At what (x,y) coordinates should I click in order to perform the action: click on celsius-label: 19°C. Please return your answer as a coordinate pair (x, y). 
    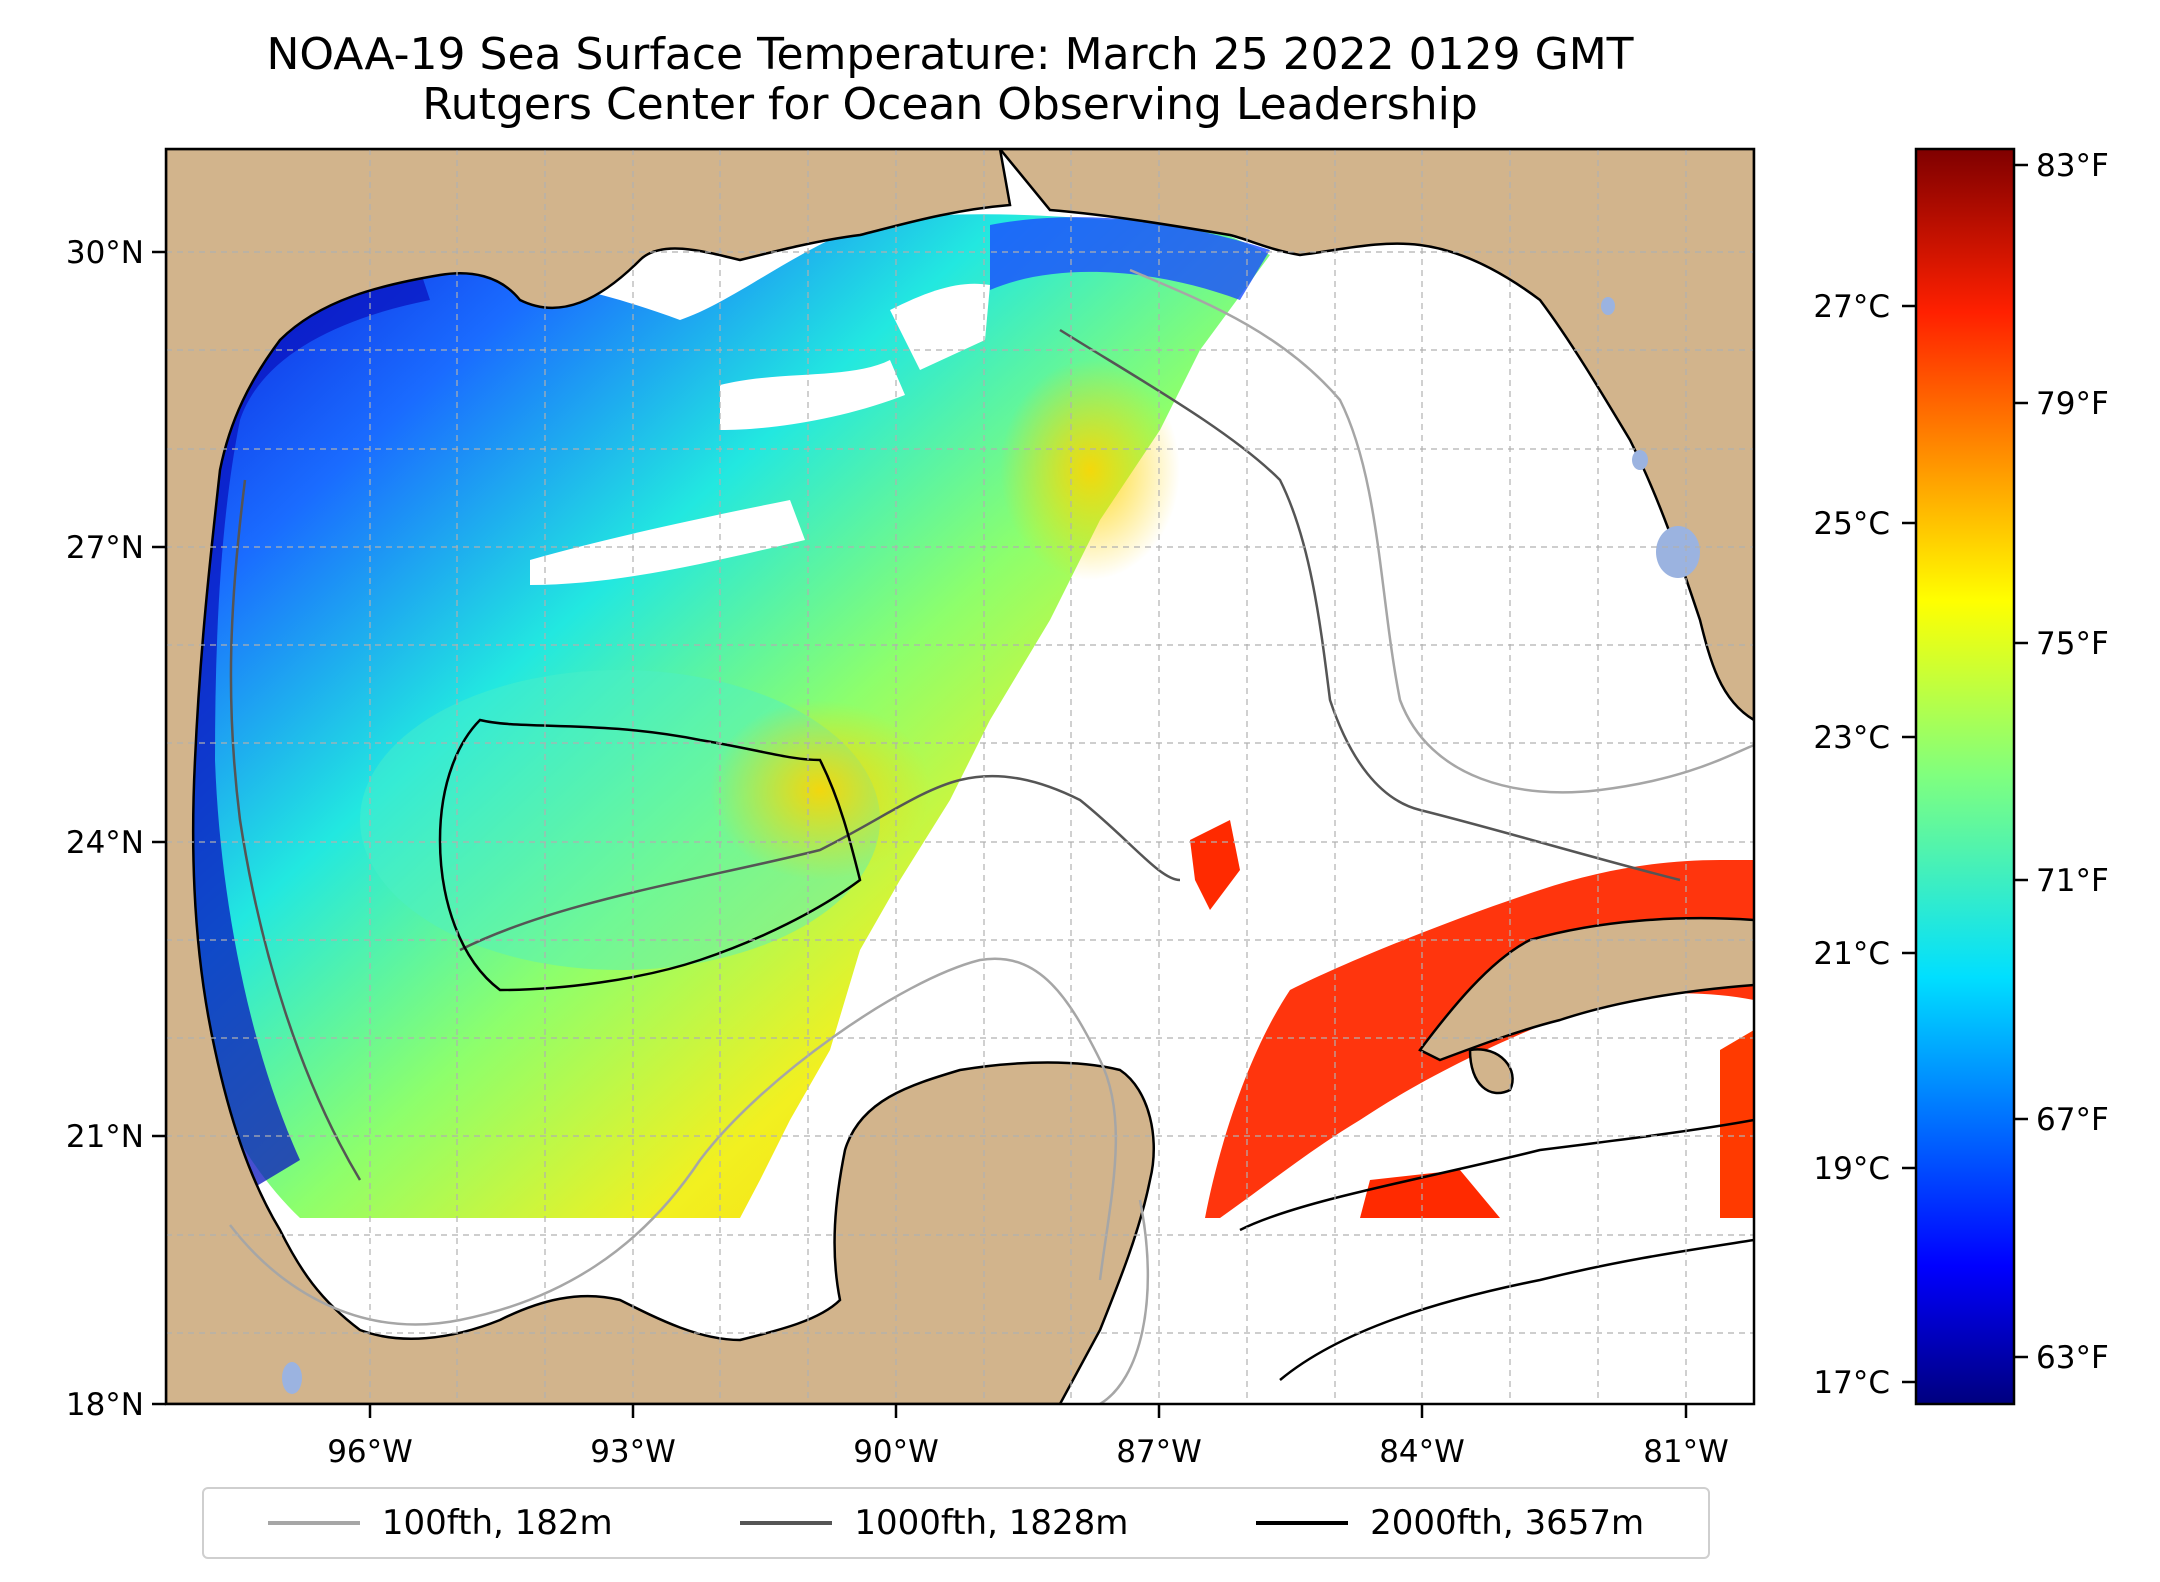
    Looking at the image, I should click on (1851, 1169).